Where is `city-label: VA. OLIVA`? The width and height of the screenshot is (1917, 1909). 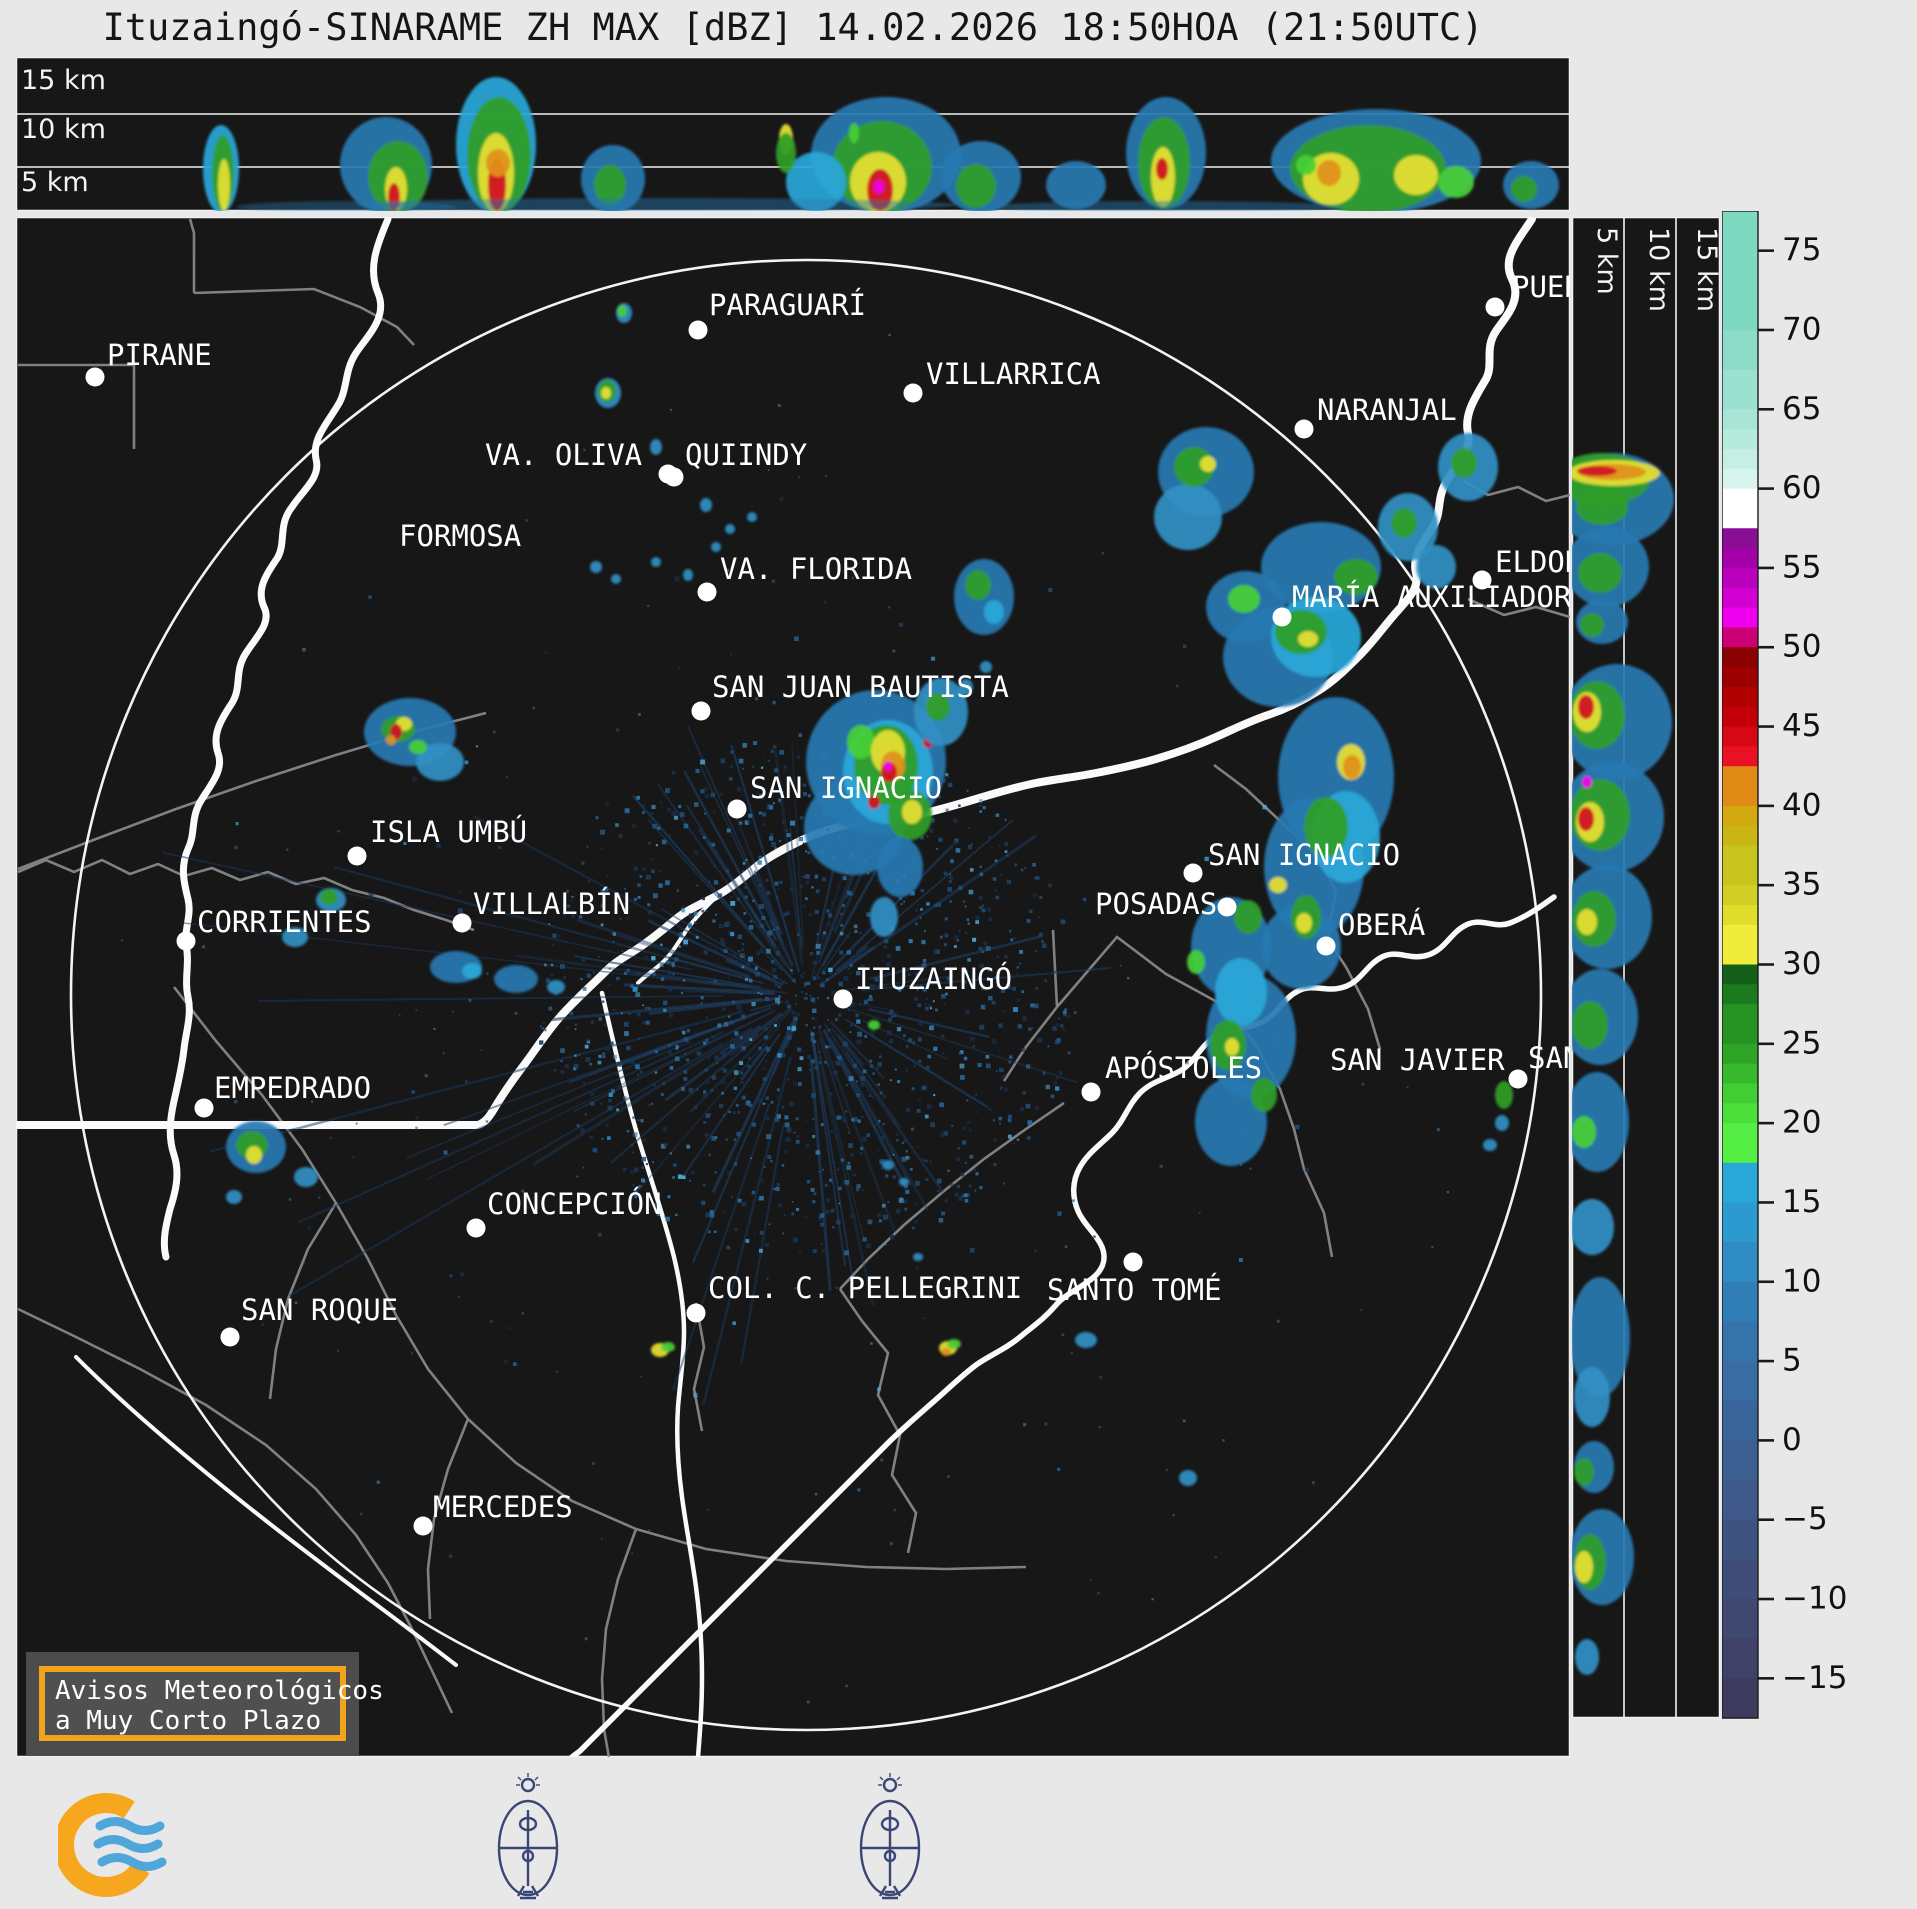 city-label: VA. OLIVA is located at coordinates (563, 455).